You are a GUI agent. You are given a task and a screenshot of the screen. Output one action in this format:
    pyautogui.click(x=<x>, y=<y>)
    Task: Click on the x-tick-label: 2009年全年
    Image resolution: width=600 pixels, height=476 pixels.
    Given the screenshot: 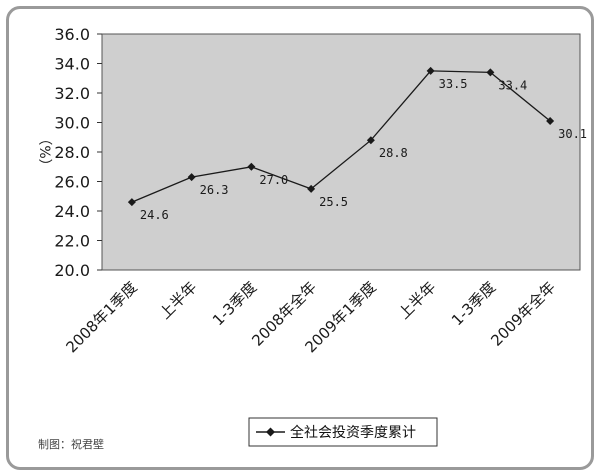 What is the action you would take?
    pyautogui.click(x=523, y=314)
    